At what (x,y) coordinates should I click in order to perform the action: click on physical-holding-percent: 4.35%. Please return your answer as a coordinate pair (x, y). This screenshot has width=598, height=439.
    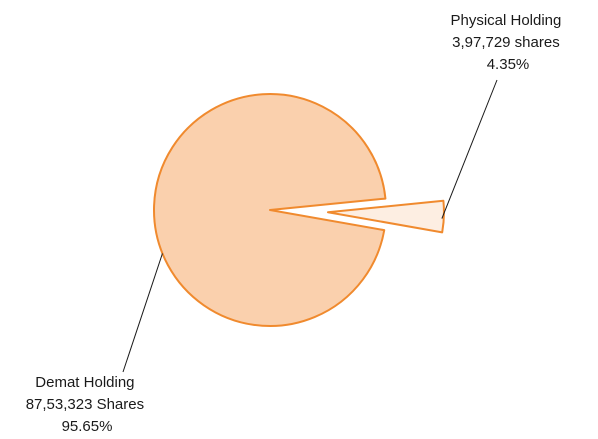
    Looking at the image, I should click on (508, 64).